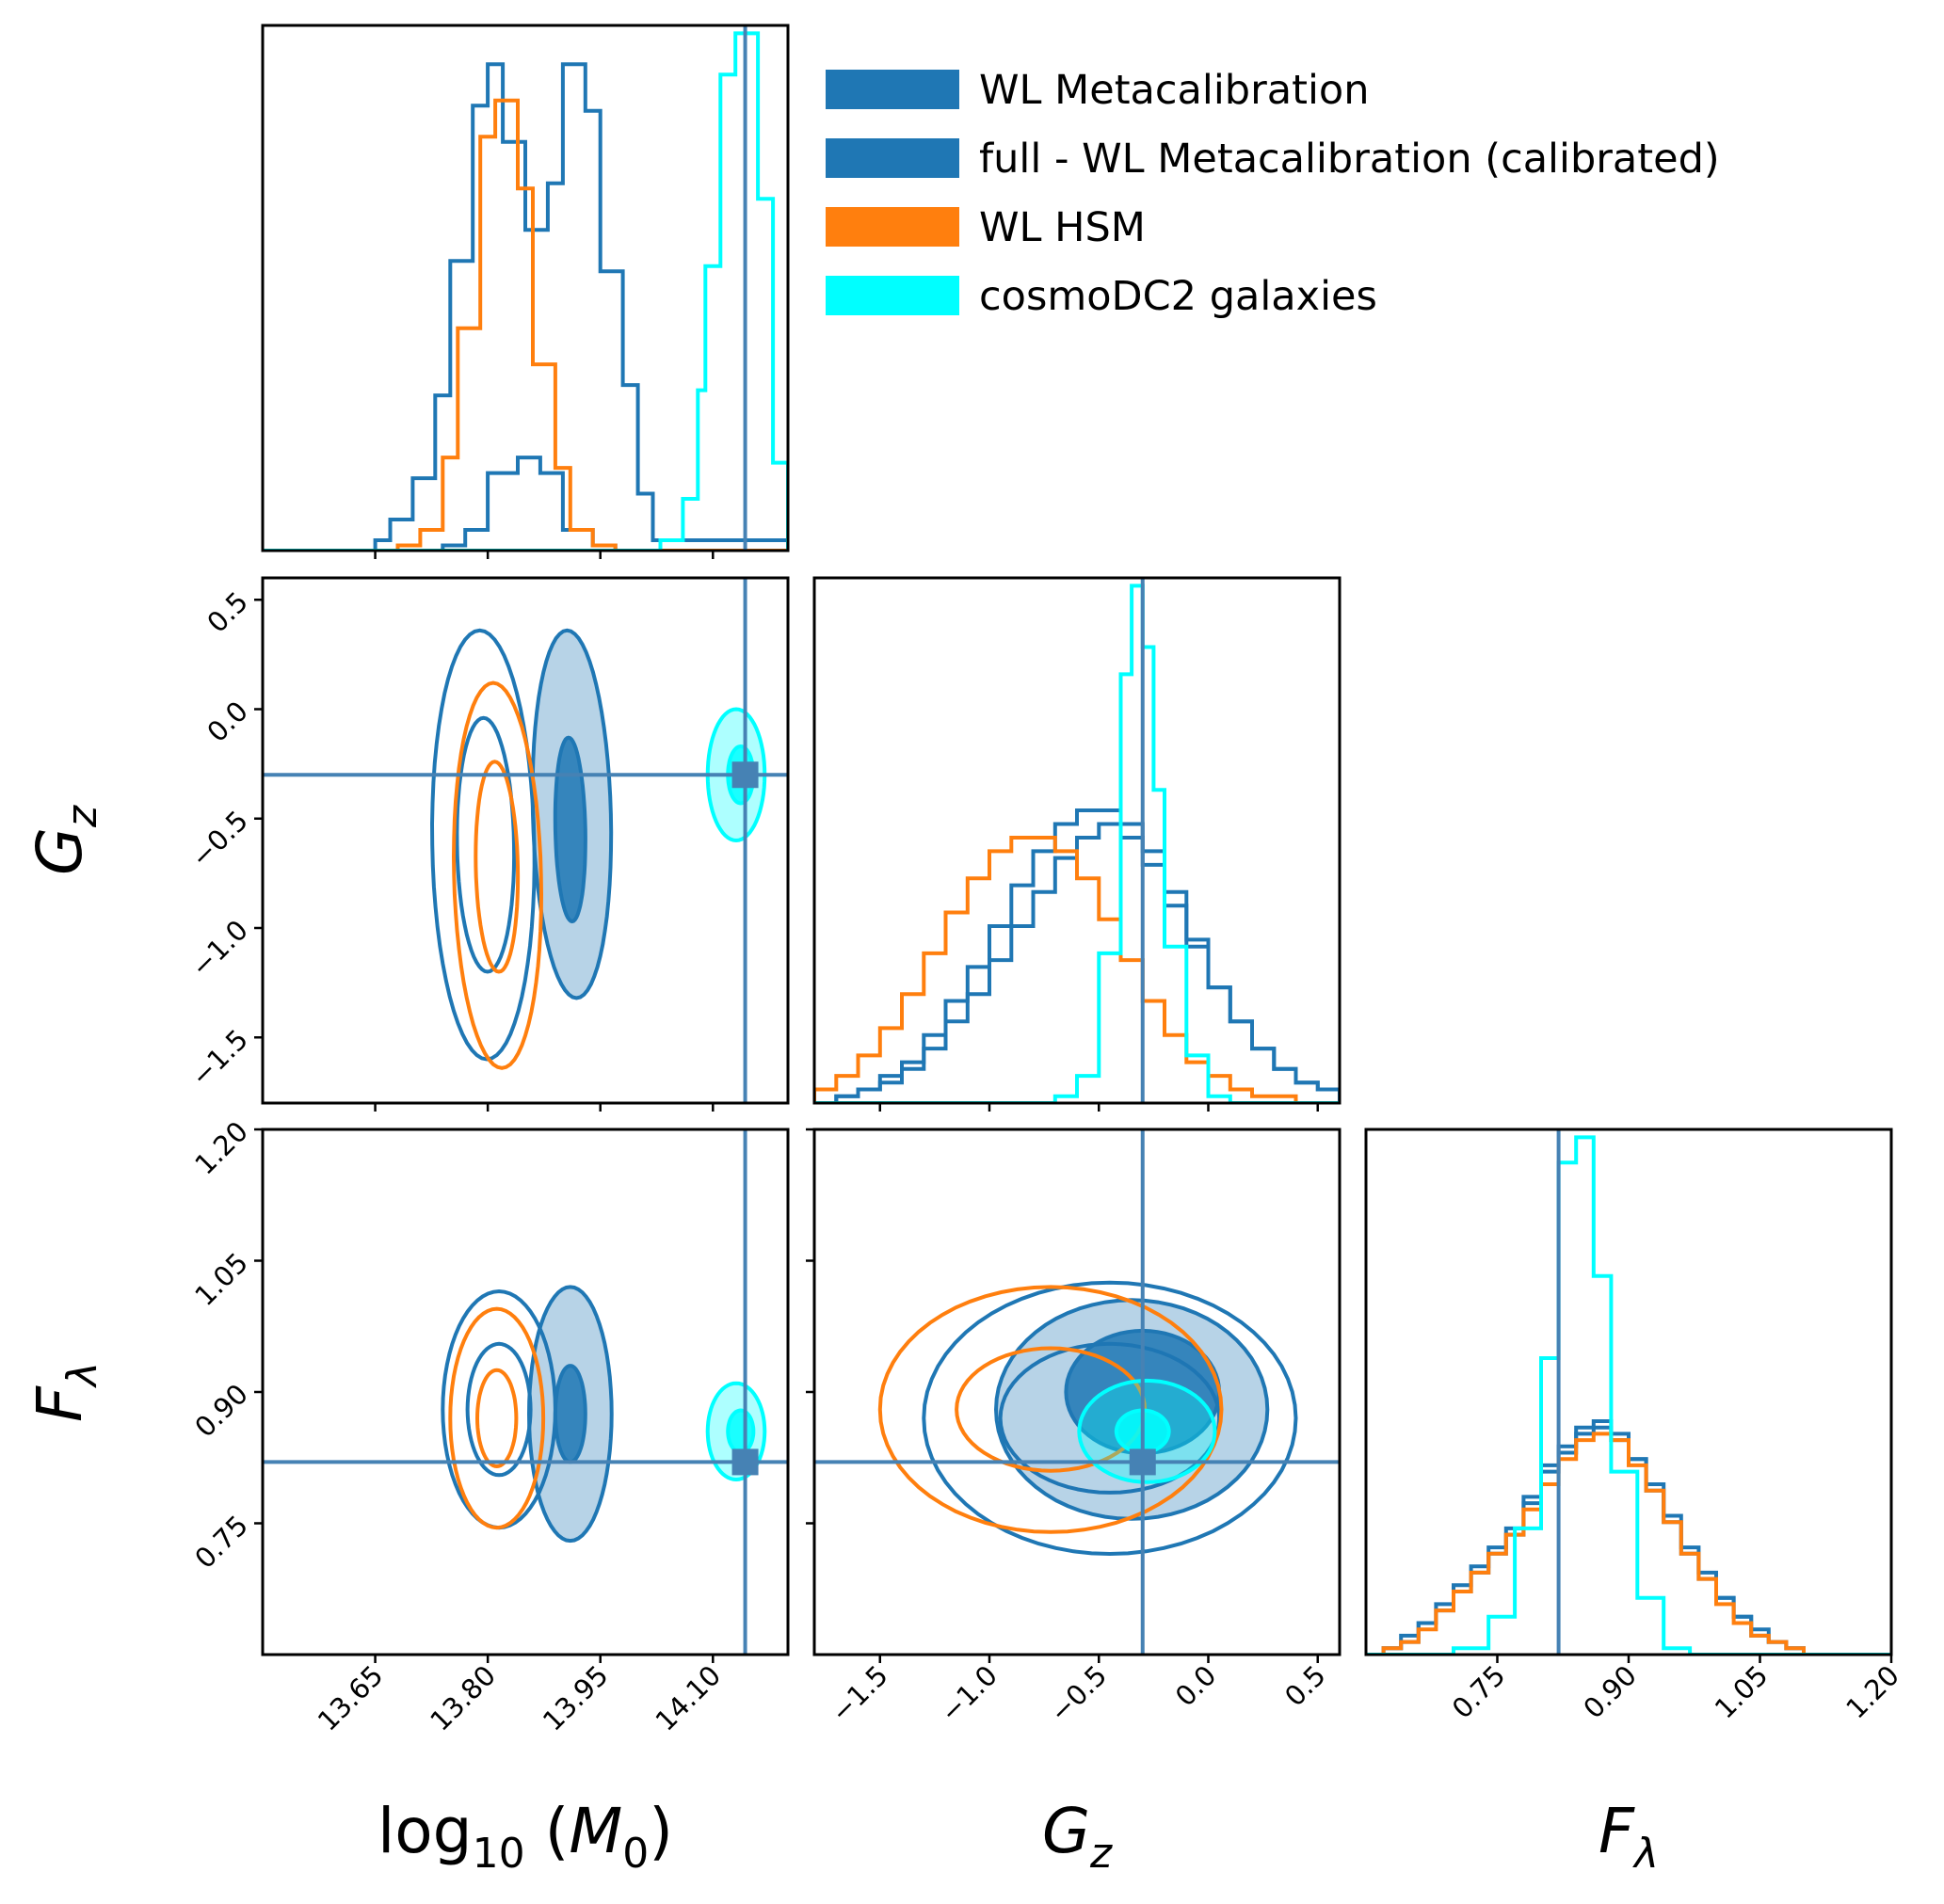  Describe the element at coordinates (1349, 159) in the screenshot. I see `legend-label-1: full - WL Metacalibration (calibrated)` at that location.